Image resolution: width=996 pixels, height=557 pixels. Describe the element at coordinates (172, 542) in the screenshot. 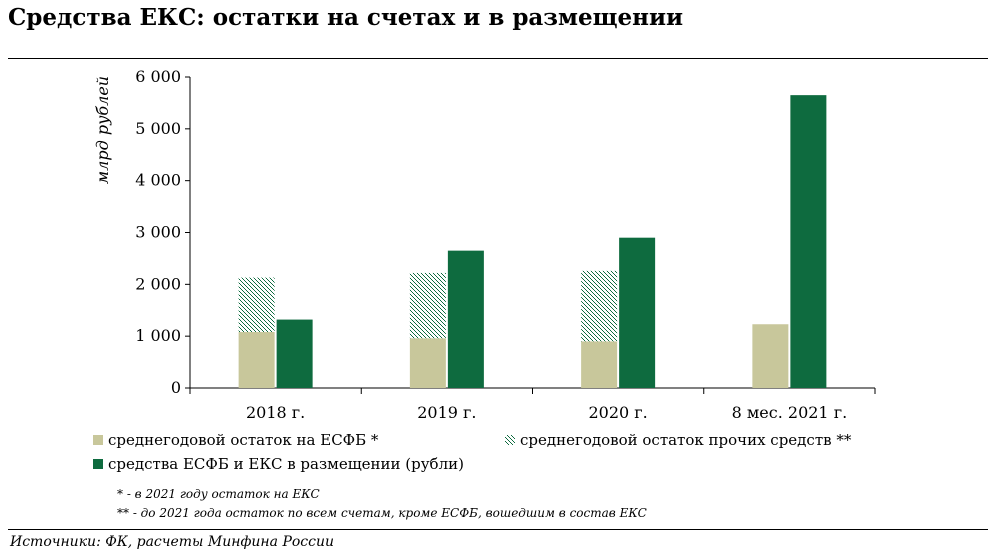

I see `source-note: Источники: ФК, расчеты Минфина России` at that location.